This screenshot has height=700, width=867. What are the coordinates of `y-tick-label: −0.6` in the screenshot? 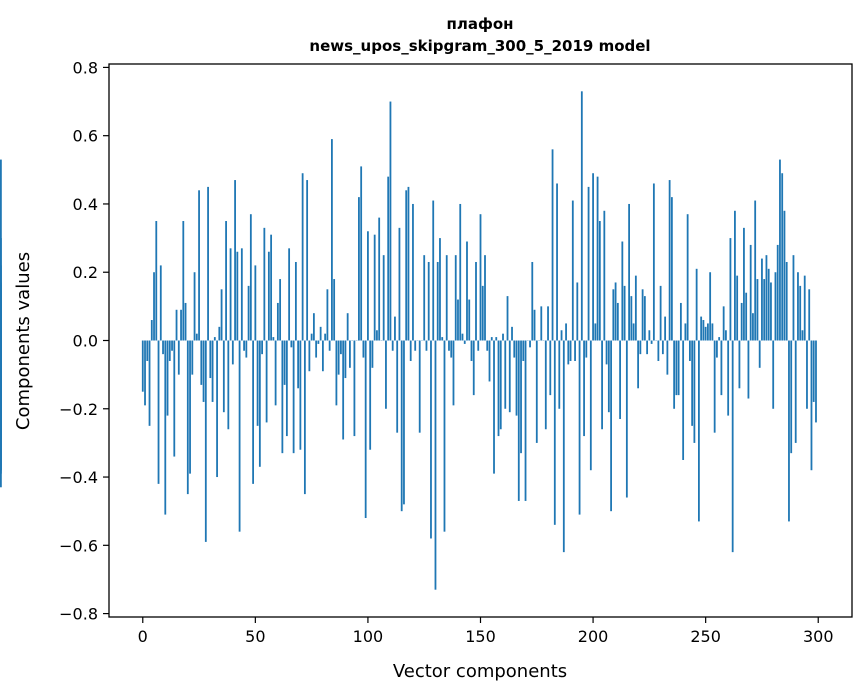 It's located at (78, 545).